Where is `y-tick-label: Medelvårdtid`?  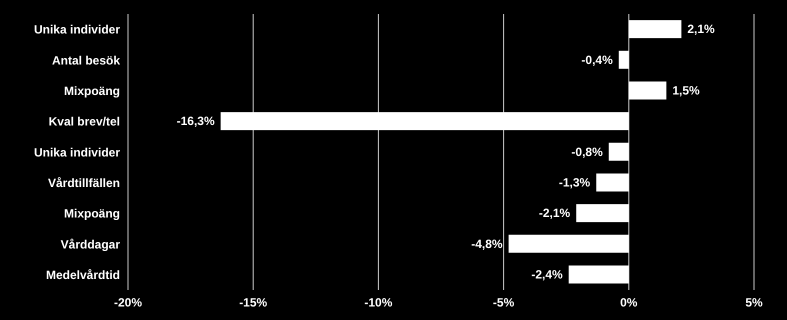 y-tick-label: Medelvårdtid is located at coordinates (83, 275).